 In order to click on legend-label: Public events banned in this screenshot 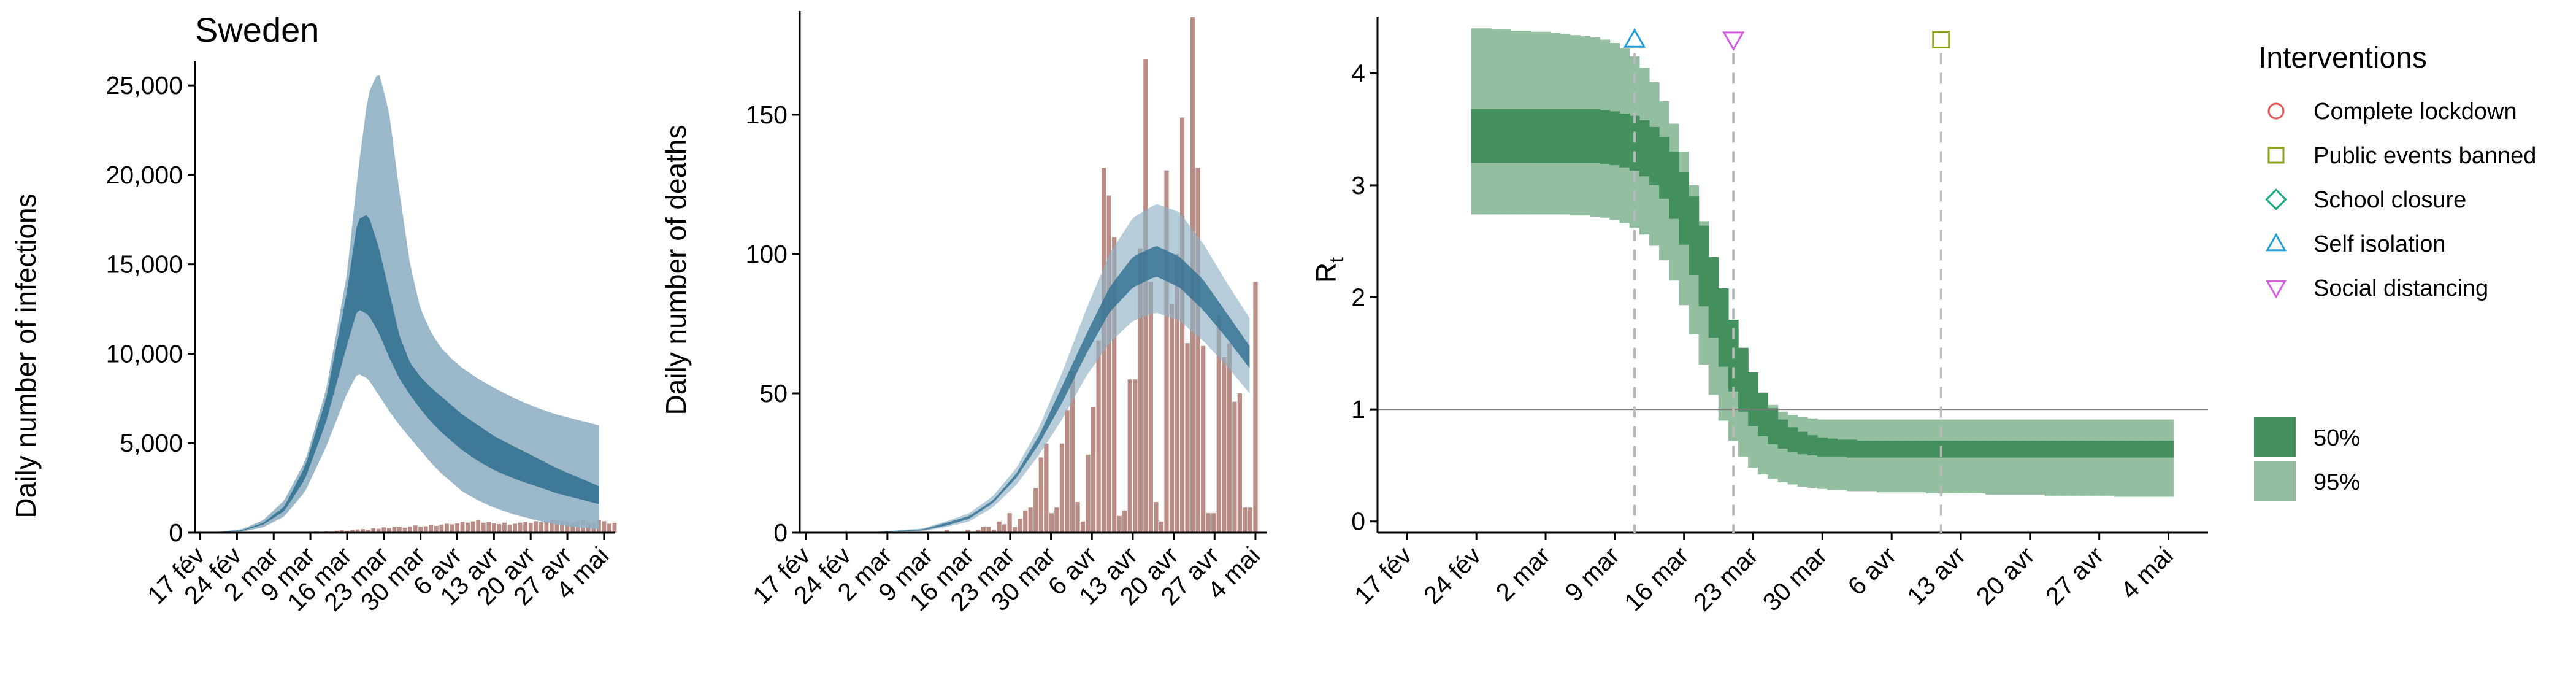, I will do `click(2424, 156)`.